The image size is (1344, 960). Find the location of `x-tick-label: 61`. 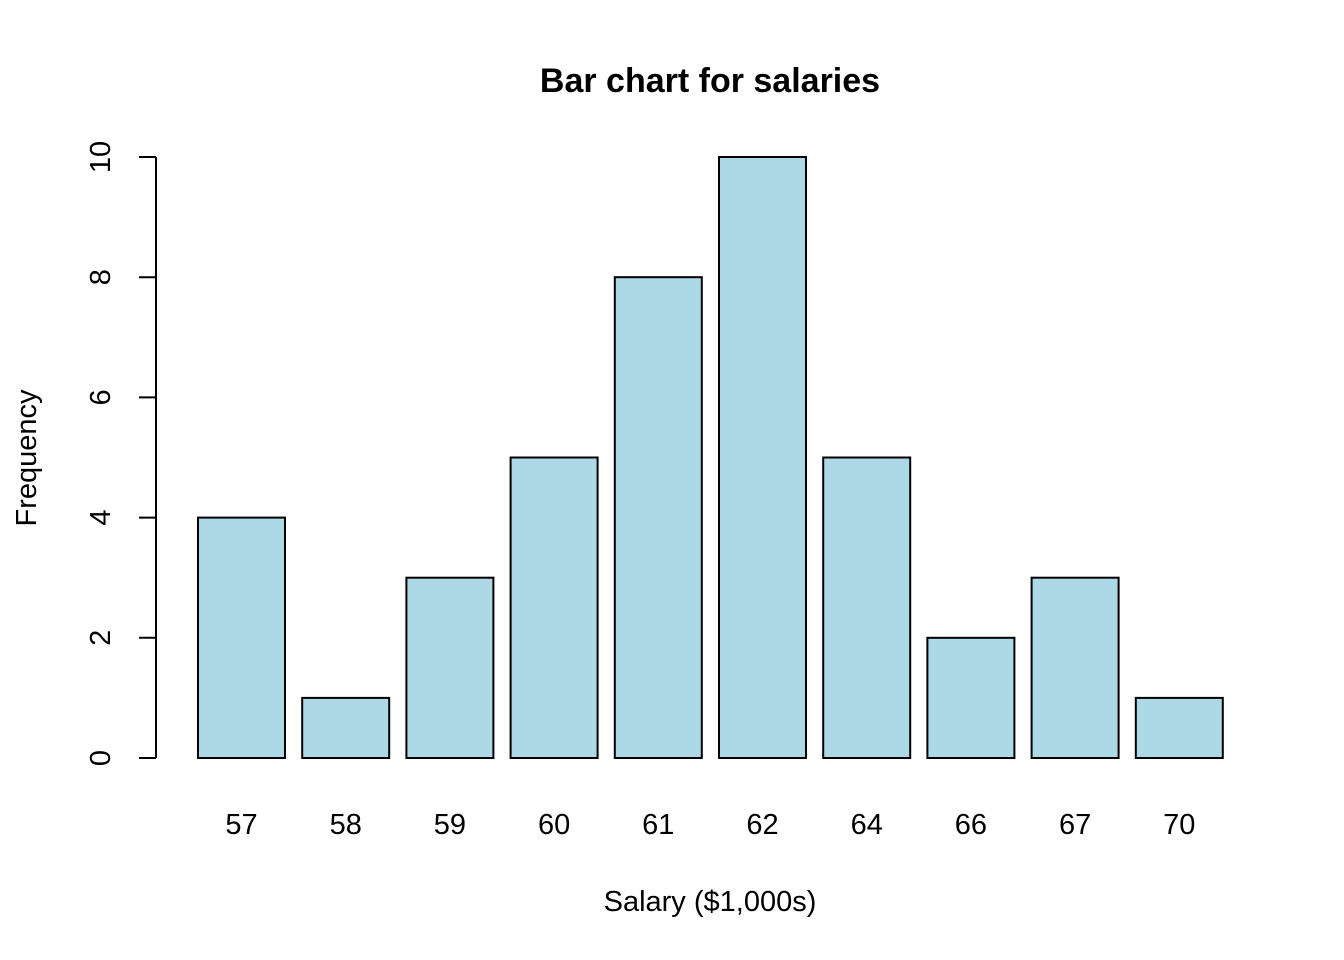

x-tick-label: 61 is located at coordinates (658, 825).